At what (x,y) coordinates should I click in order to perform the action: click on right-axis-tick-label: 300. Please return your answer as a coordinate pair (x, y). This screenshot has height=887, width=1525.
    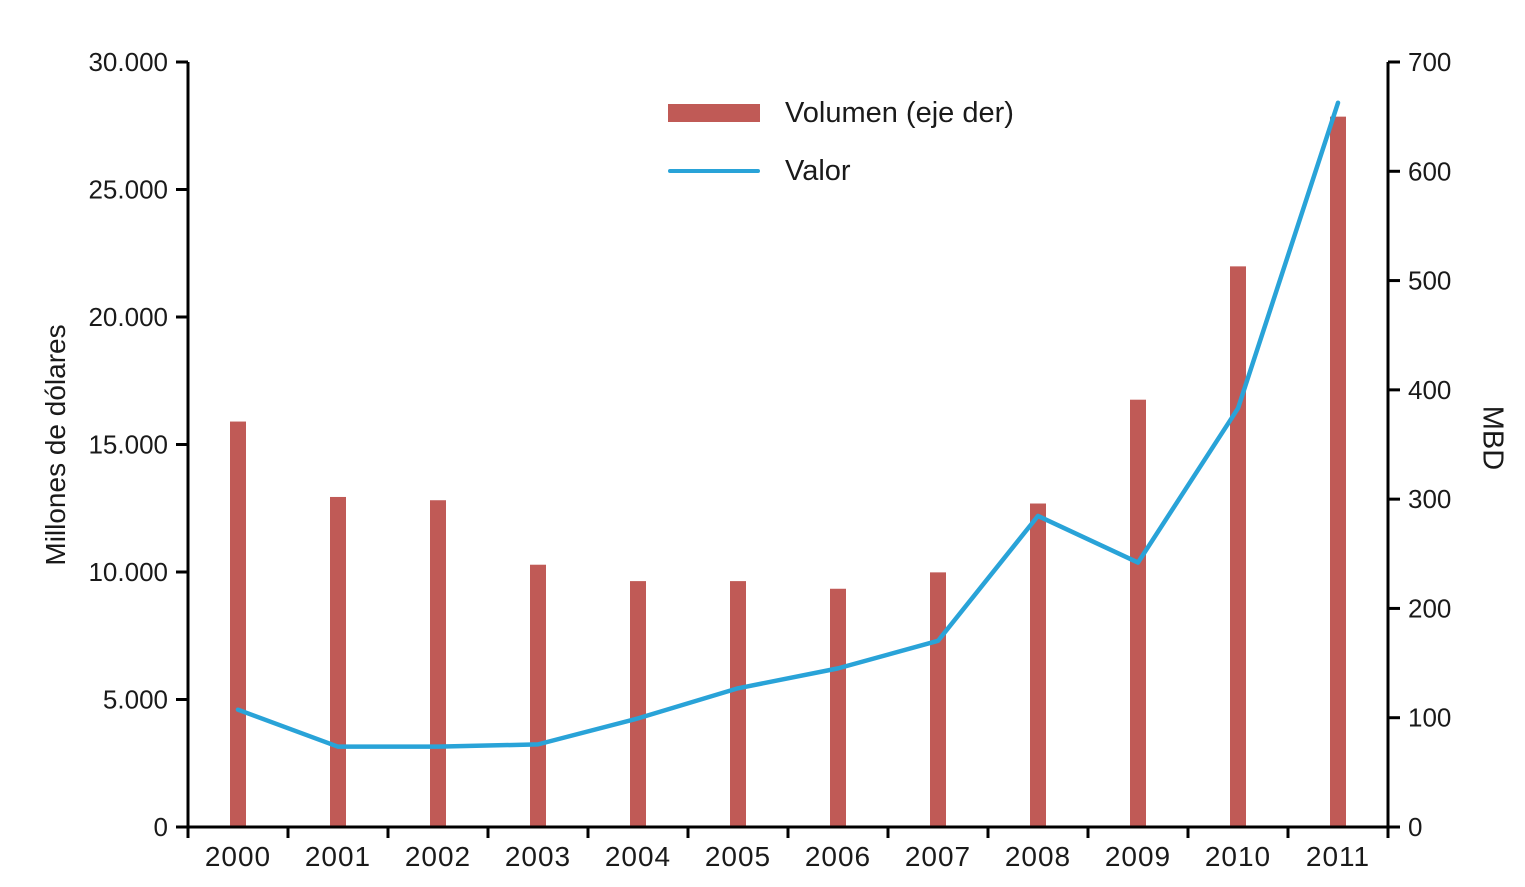
    Looking at the image, I should click on (1429, 499).